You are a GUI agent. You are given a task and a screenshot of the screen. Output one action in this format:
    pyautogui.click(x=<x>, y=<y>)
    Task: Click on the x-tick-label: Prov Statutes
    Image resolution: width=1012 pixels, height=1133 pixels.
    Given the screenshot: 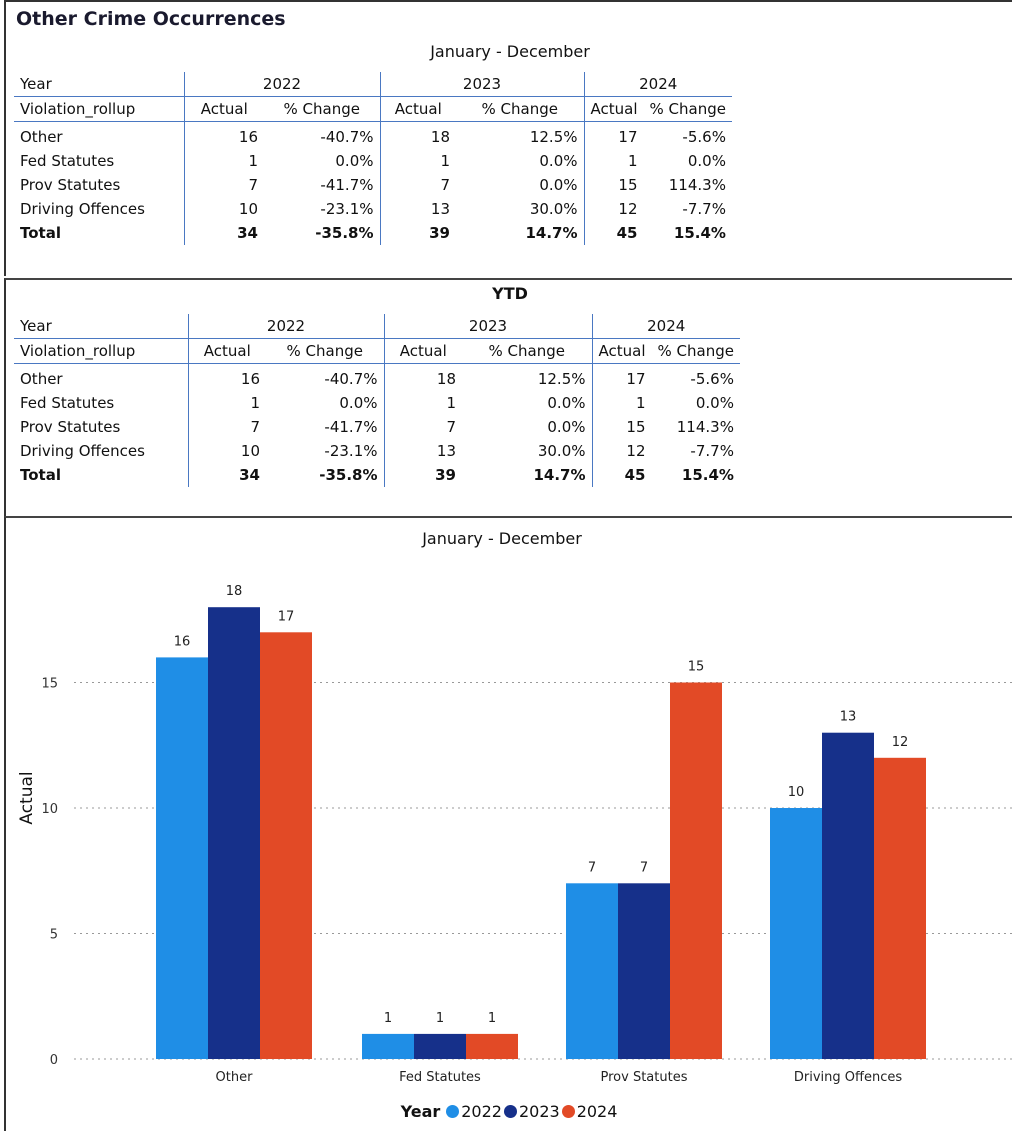 What is the action you would take?
    pyautogui.click(x=644, y=1077)
    